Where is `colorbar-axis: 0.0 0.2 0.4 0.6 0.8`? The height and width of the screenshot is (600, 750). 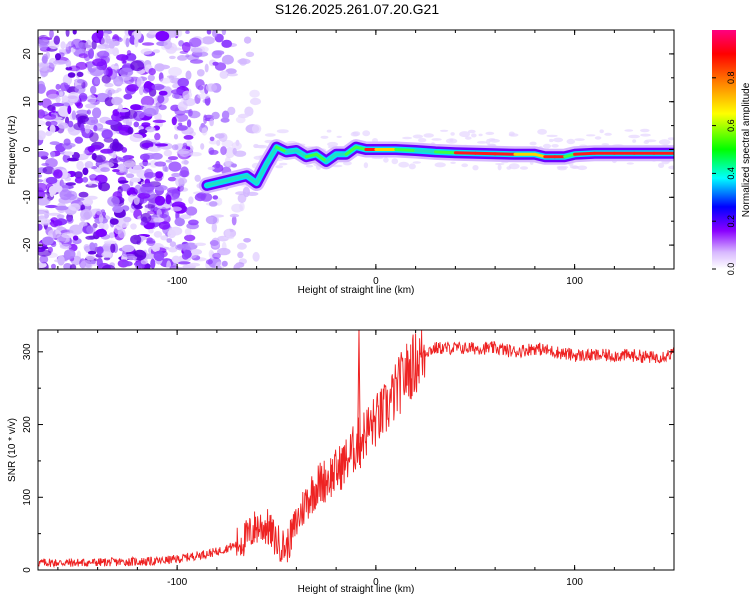 colorbar-axis: 0.0 0.2 0.4 0.6 0.8 is located at coordinates (724, 173).